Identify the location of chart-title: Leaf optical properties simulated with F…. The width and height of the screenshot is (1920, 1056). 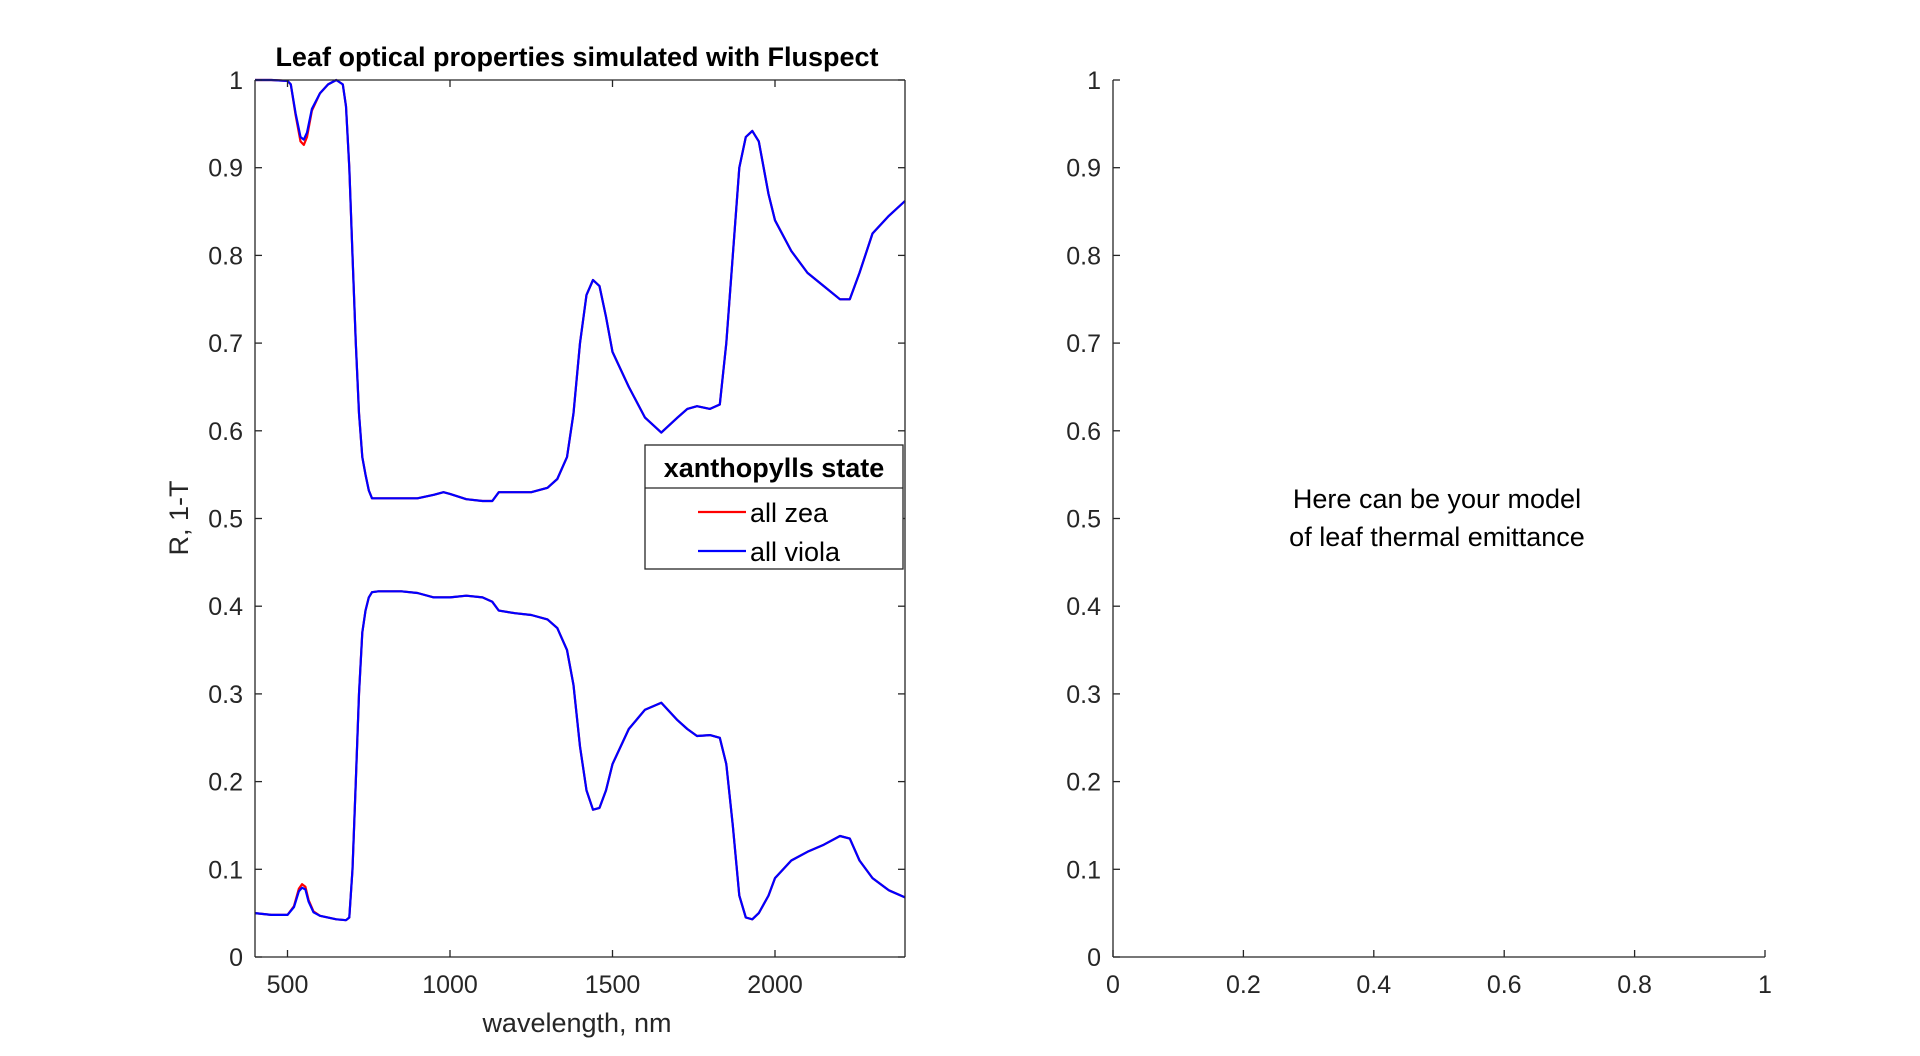
(576, 57).